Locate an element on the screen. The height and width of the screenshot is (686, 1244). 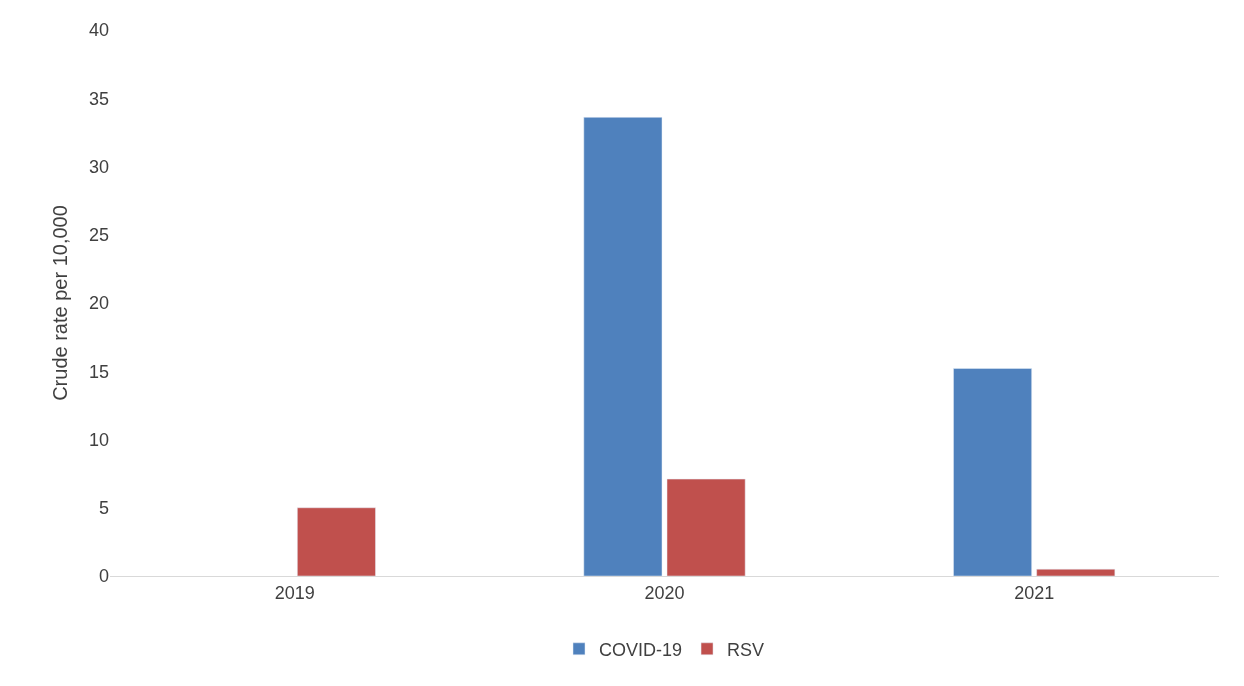
x-tick-label: 2019 is located at coordinates (294, 592).